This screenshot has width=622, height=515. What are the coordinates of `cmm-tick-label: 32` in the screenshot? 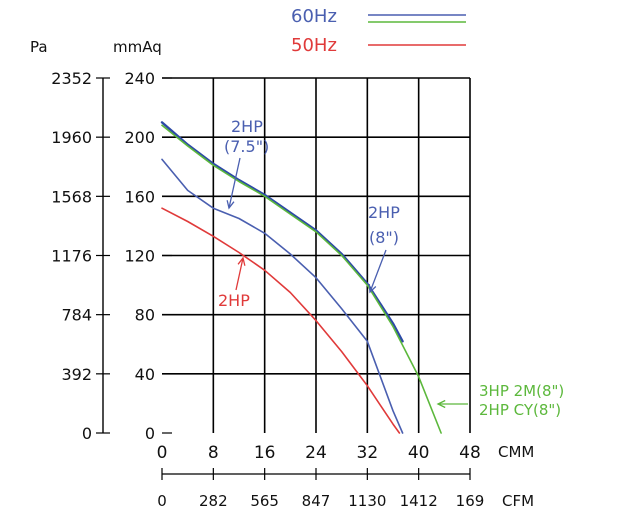 It's located at (368, 453).